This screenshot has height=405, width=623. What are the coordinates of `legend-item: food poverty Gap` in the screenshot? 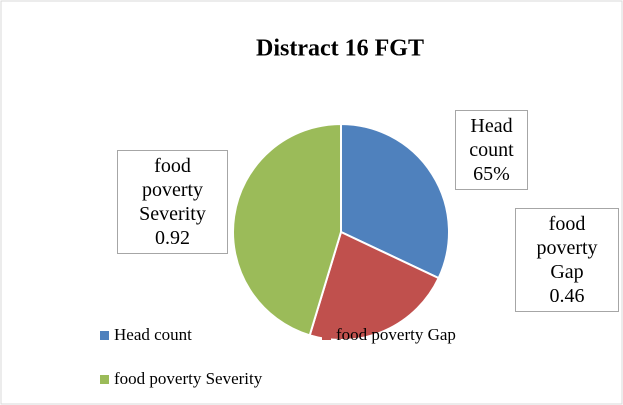 It's located at (389, 335).